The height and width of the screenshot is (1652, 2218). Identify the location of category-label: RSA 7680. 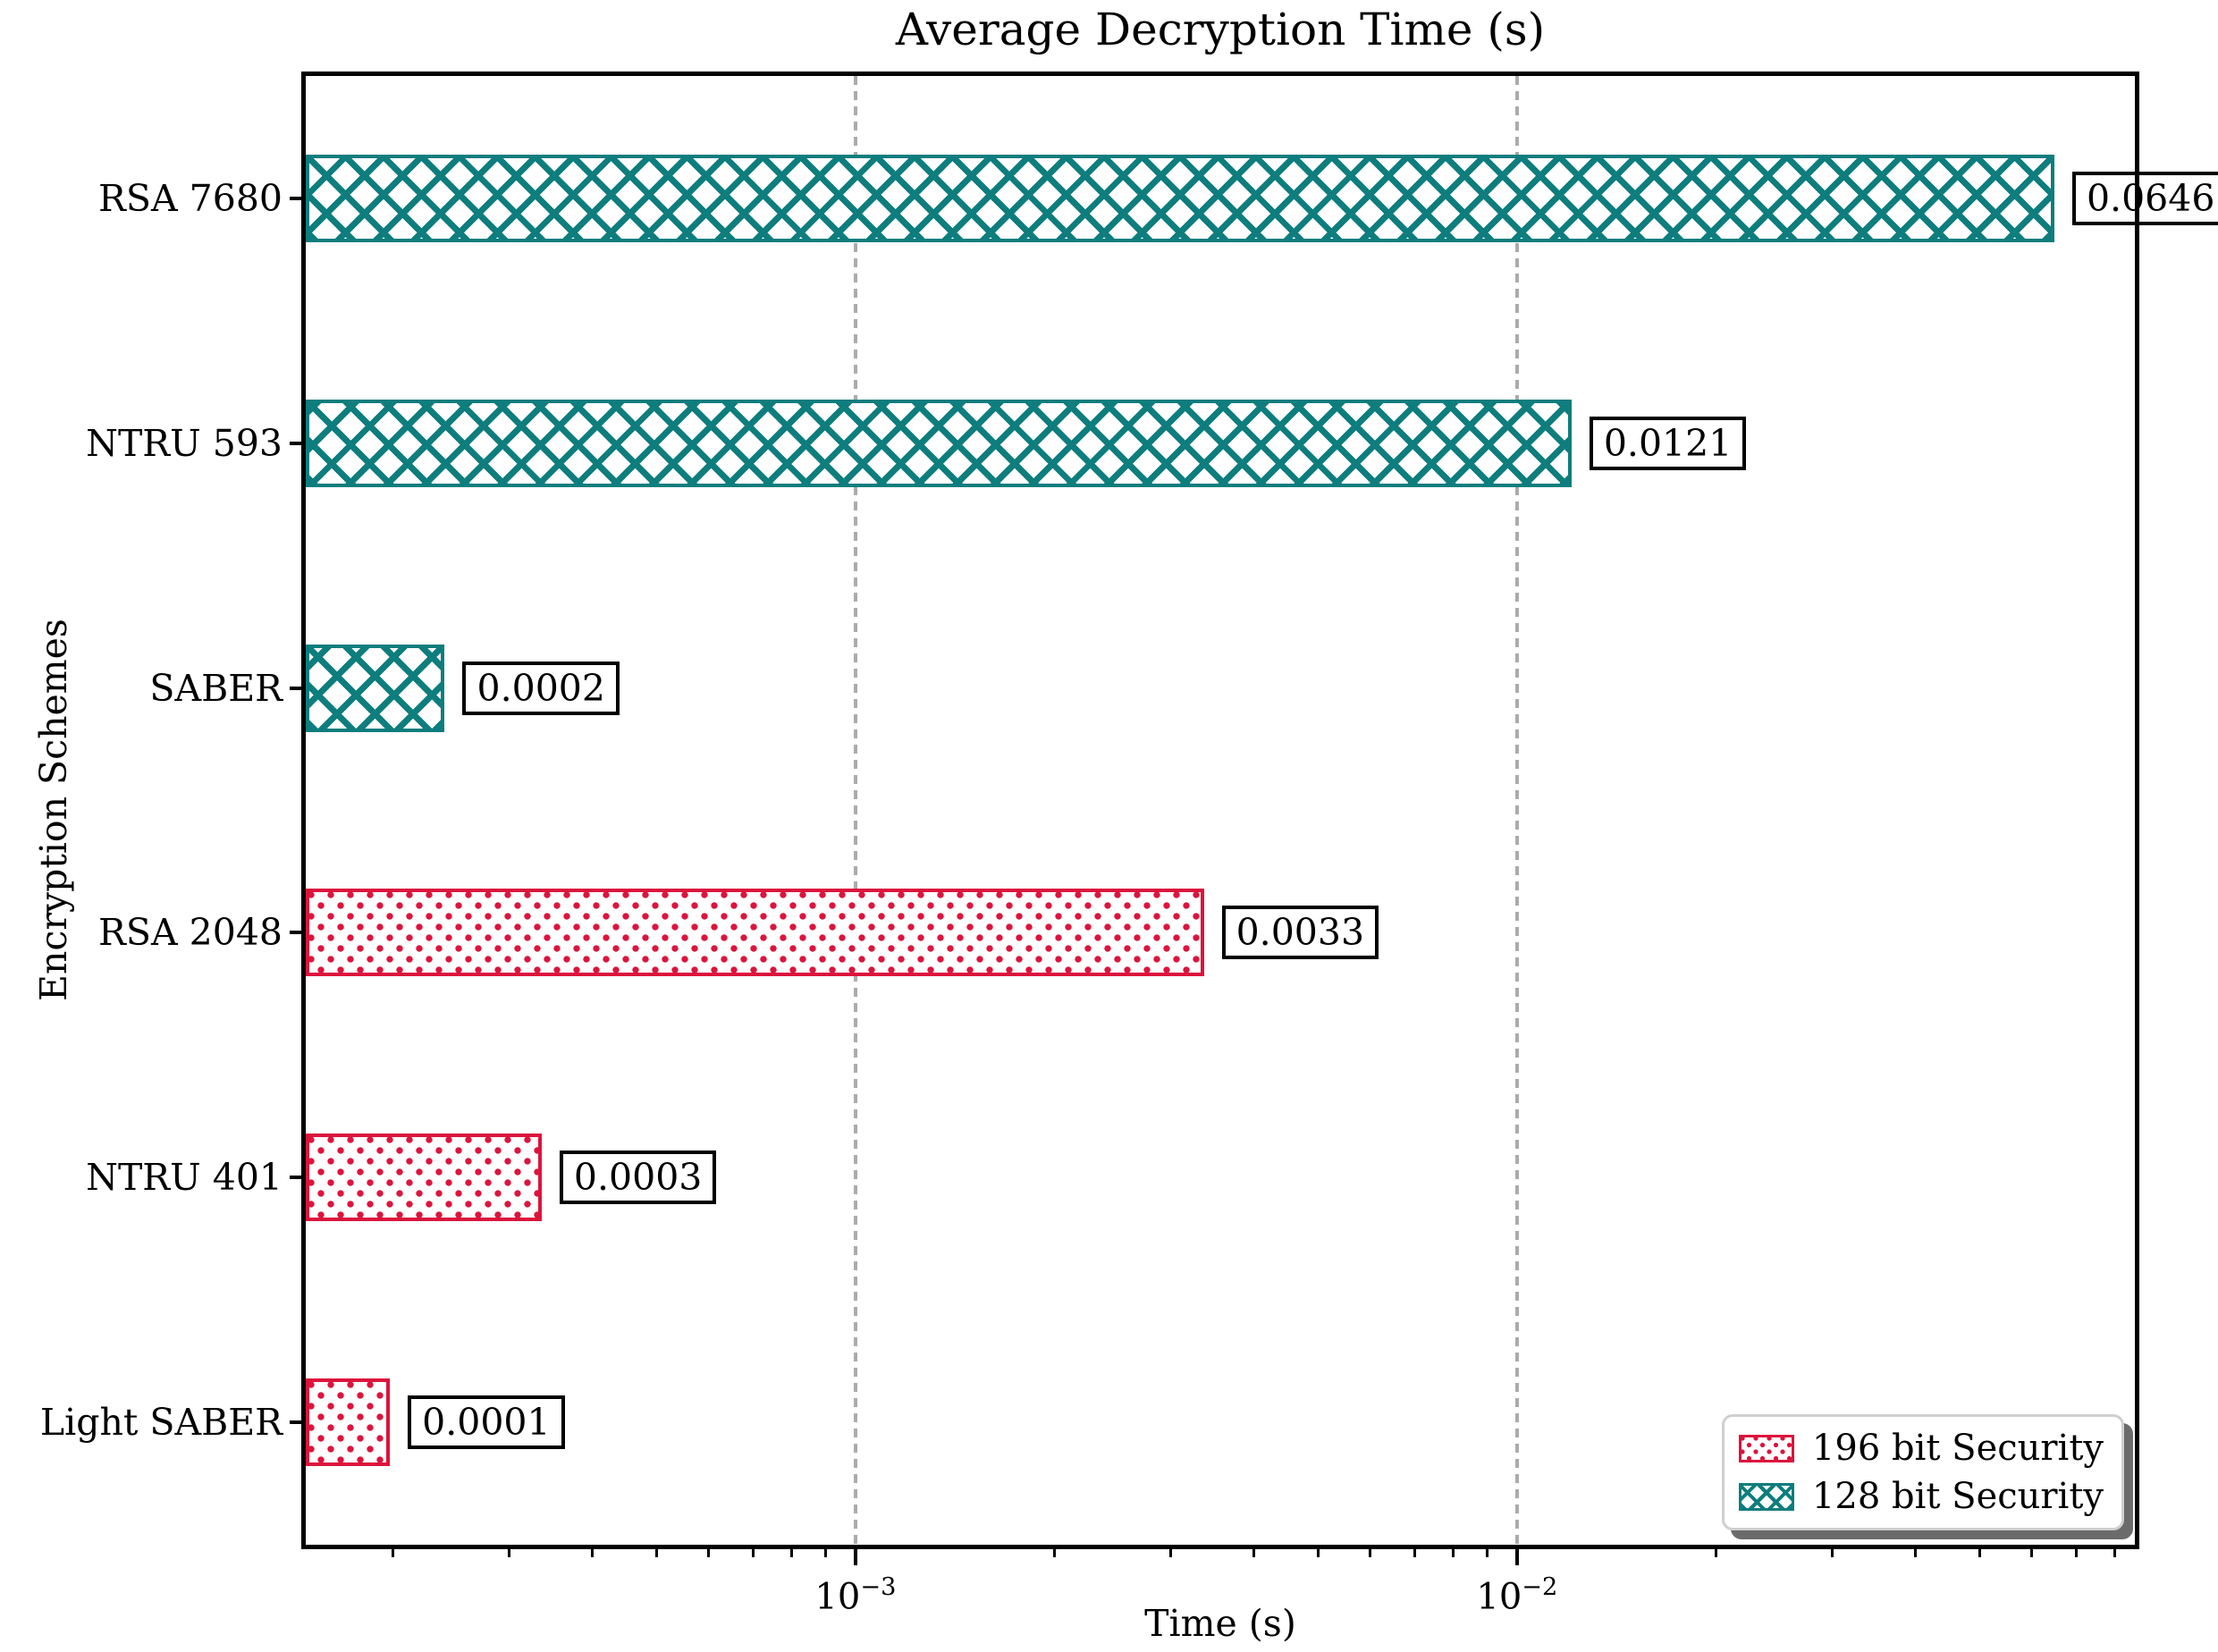
(190, 198).